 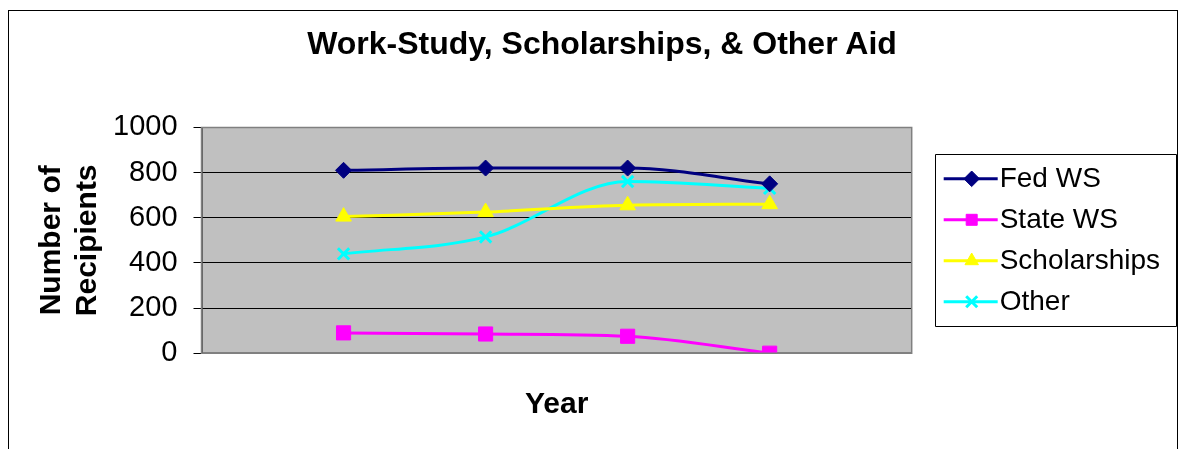 What do you see at coordinates (1080, 259) in the screenshot?
I see `legend-label: Scholarships` at bounding box center [1080, 259].